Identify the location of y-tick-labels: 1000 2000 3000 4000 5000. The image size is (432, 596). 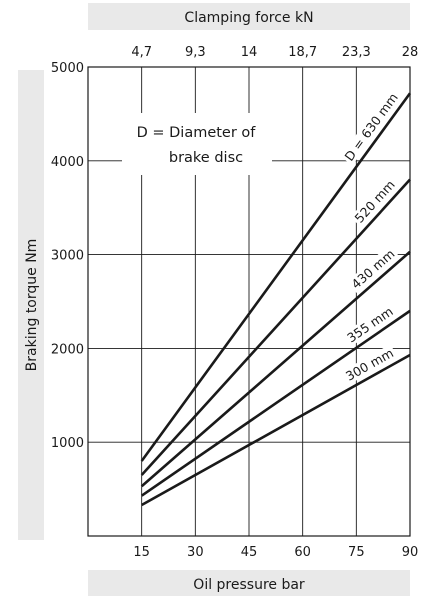
(67, 256).